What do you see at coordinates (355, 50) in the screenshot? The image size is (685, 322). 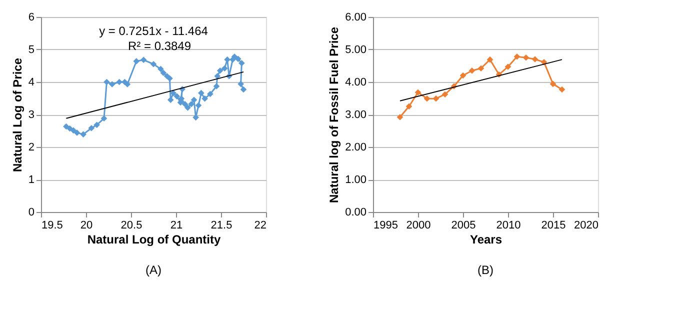 I see `y-tick-label: 5.00` at bounding box center [355, 50].